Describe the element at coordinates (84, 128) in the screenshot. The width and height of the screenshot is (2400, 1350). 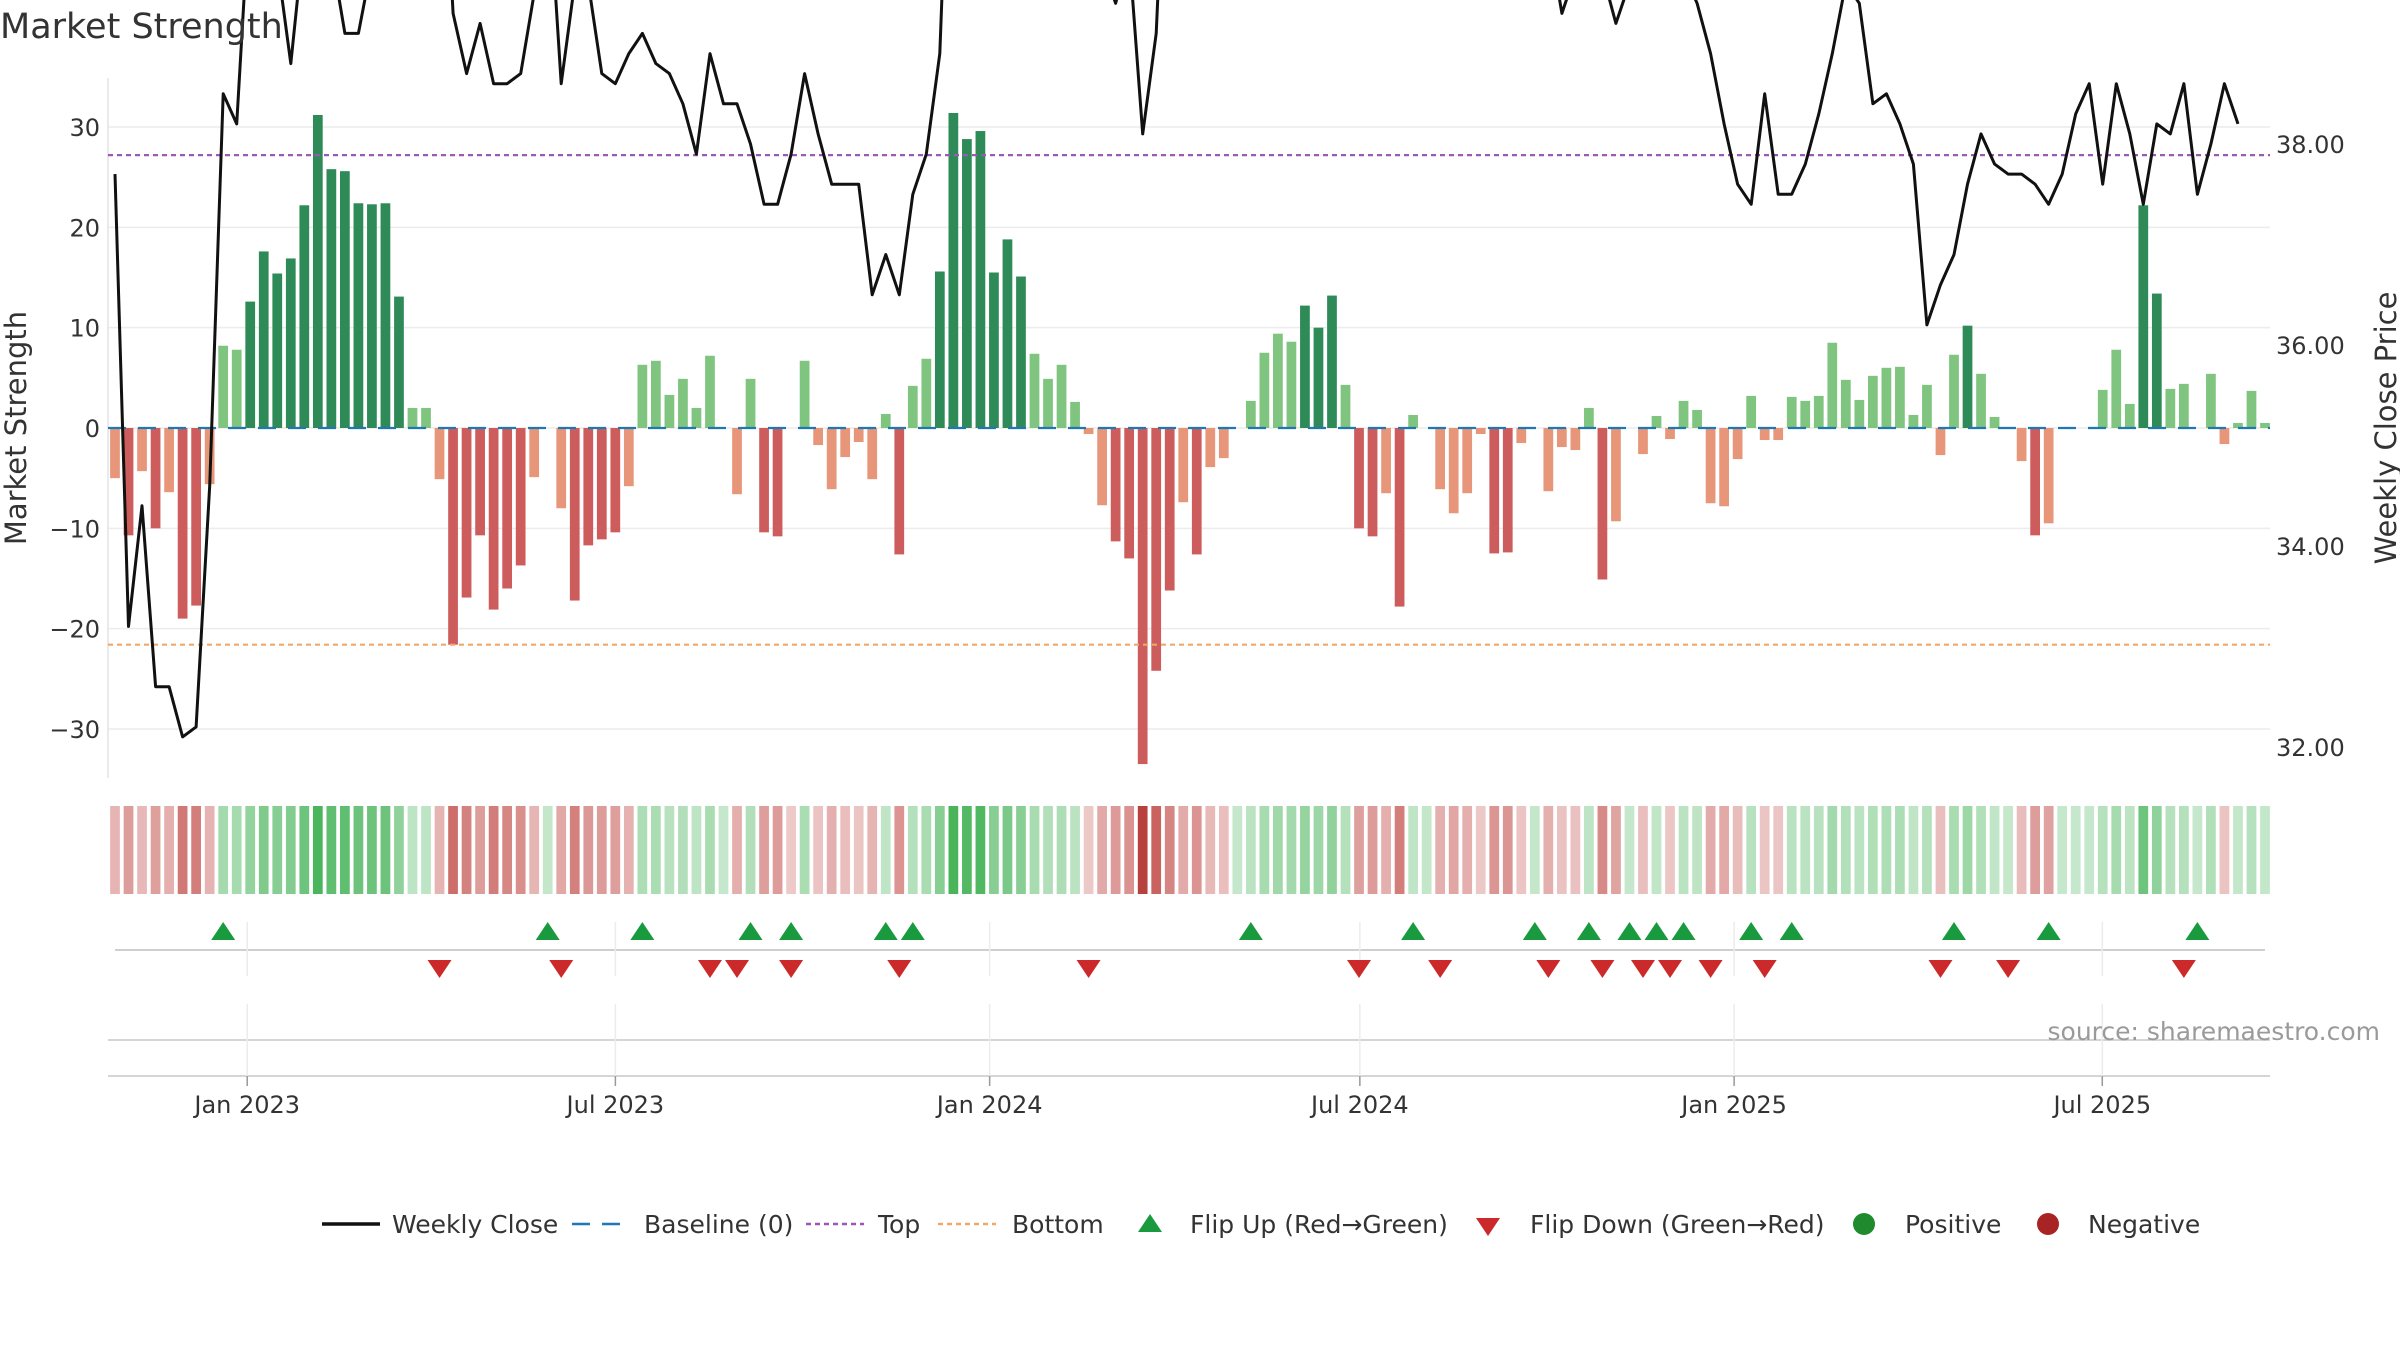
I see `y-tick-label: 30` at that location.